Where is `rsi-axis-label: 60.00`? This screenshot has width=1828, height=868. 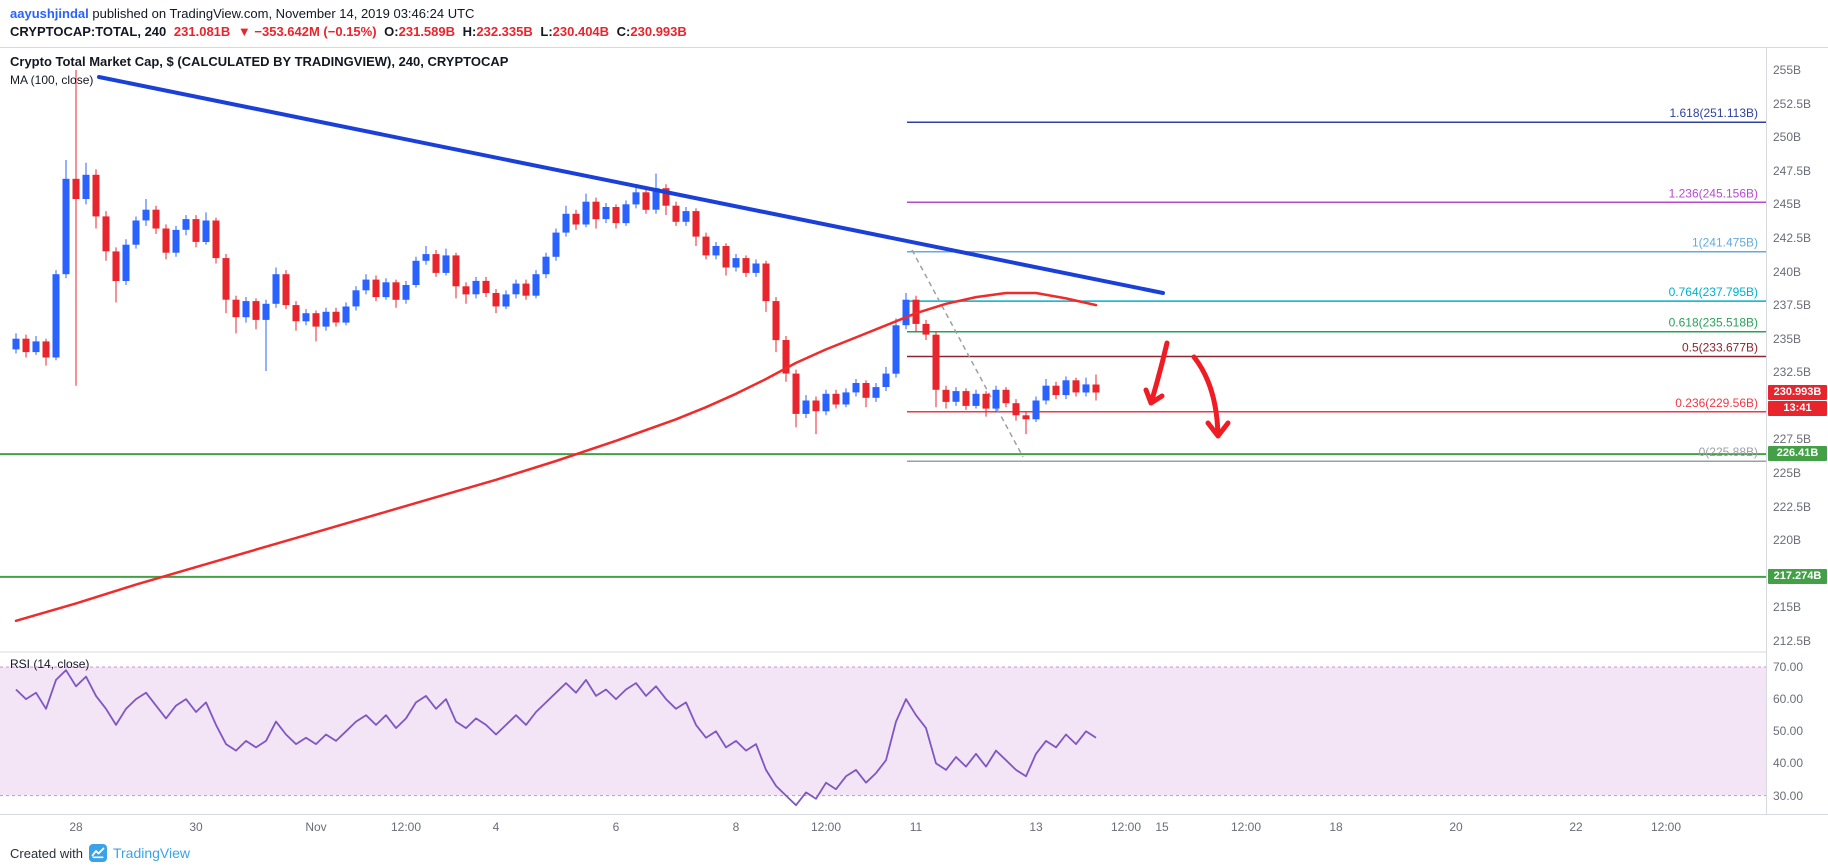
rsi-axis-label: 60.00 is located at coordinates (1788, 699).